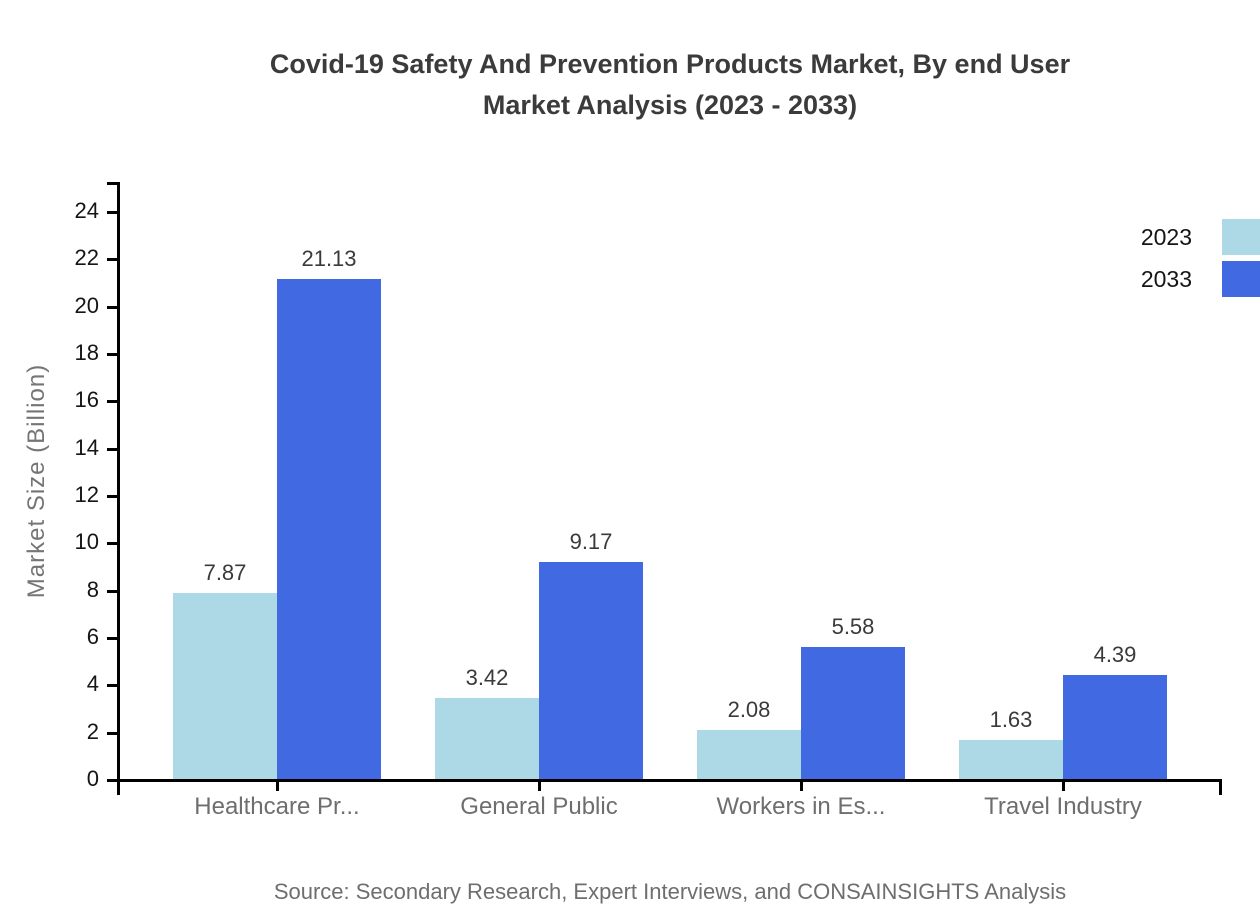  What do you see at coordinates (86, 305) in the screenshot?
I see `y-axis-tick-label-20: 20` at bounding box center [86, 305].